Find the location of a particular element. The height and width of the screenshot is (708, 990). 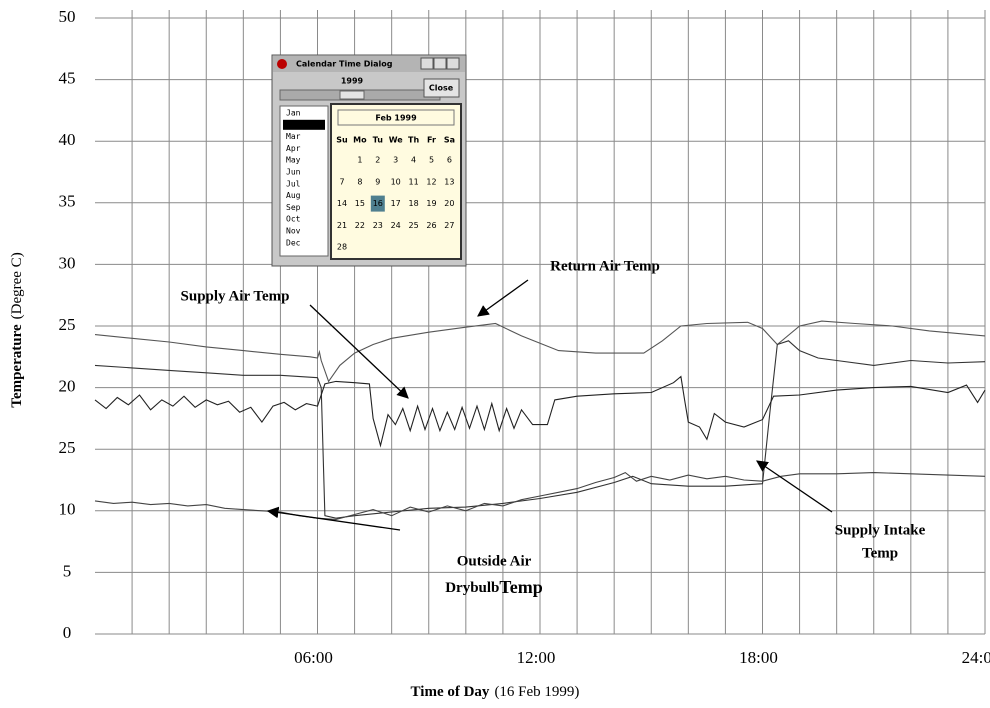

x-label-bold: Time of Day is located at coordinates (450, 692).